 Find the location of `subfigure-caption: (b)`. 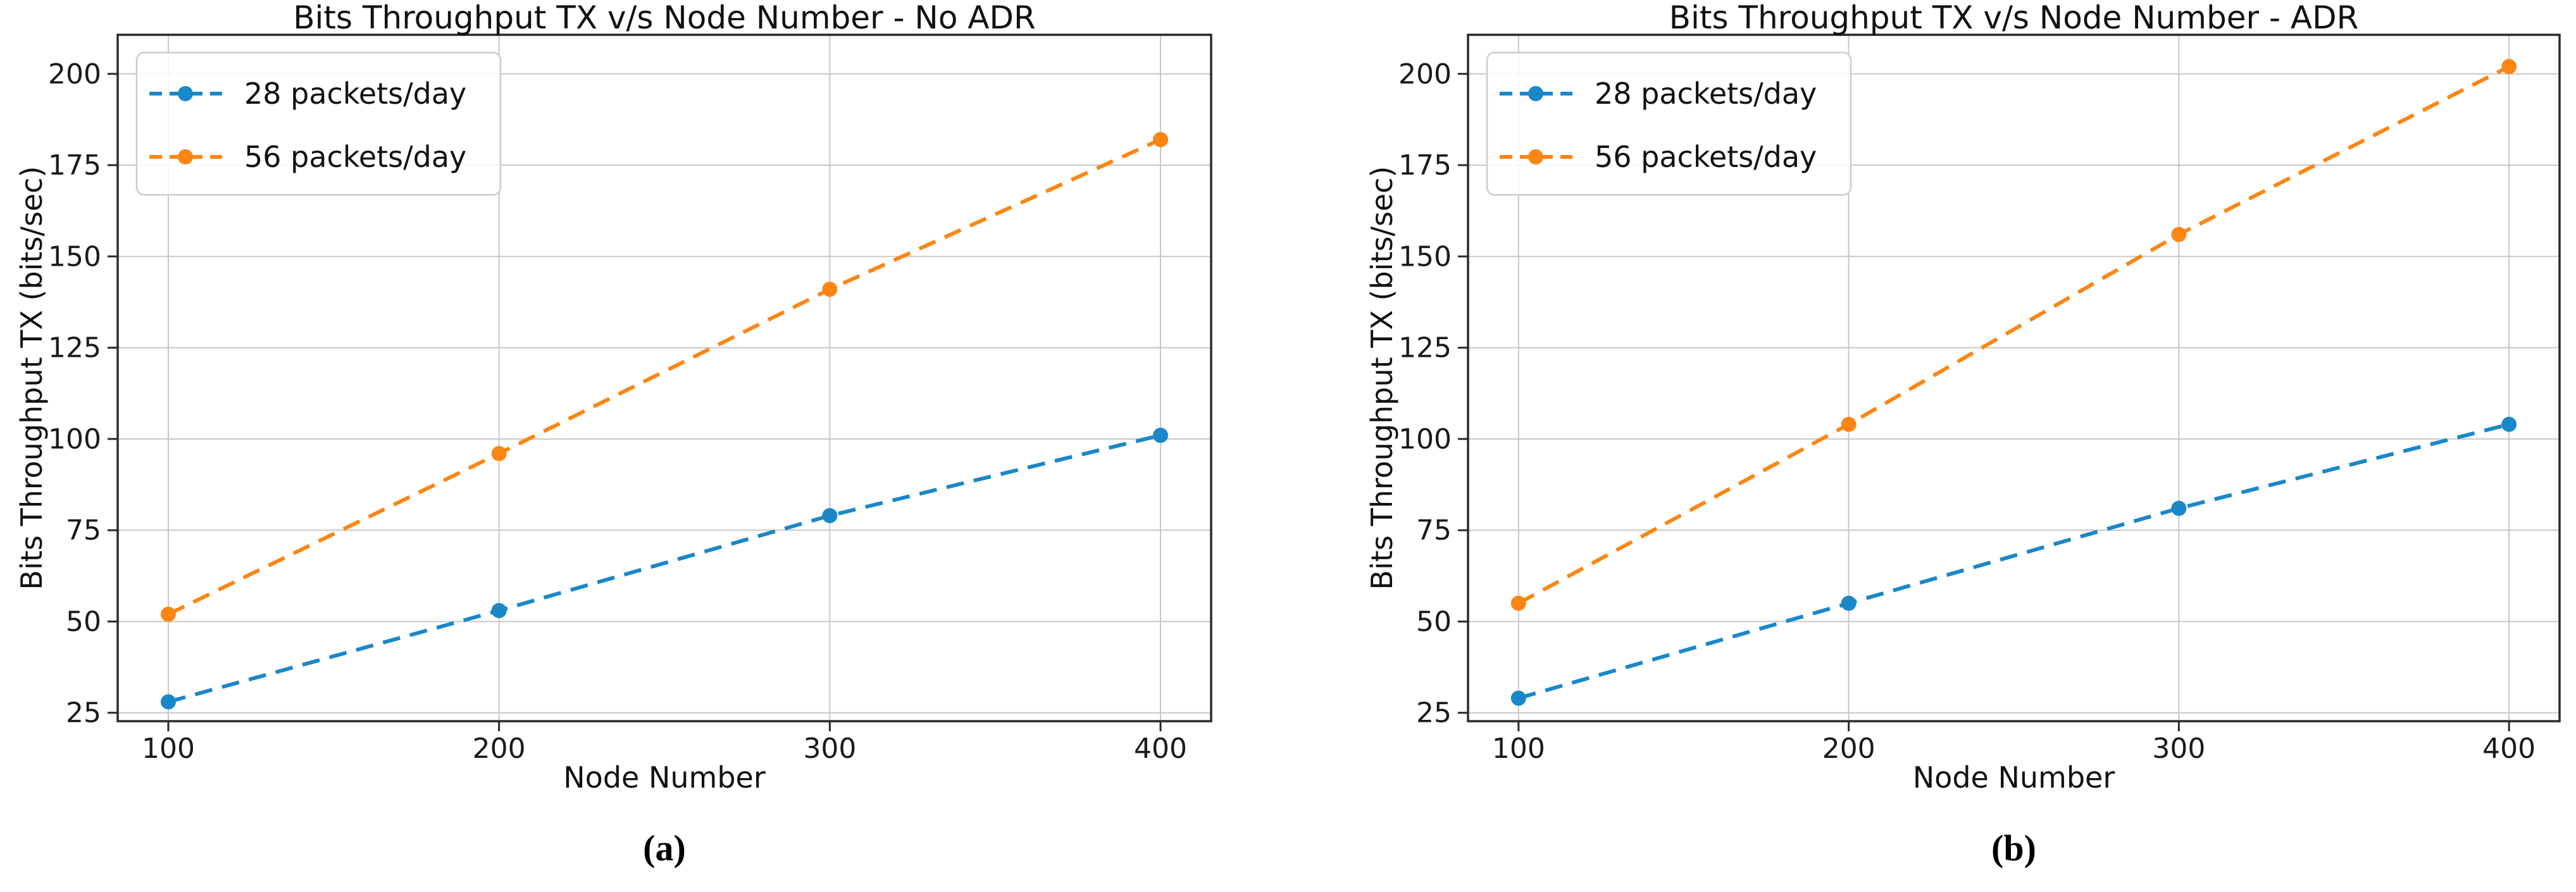

subfigure-caption: (b) is located at coordinates (2013, 848).